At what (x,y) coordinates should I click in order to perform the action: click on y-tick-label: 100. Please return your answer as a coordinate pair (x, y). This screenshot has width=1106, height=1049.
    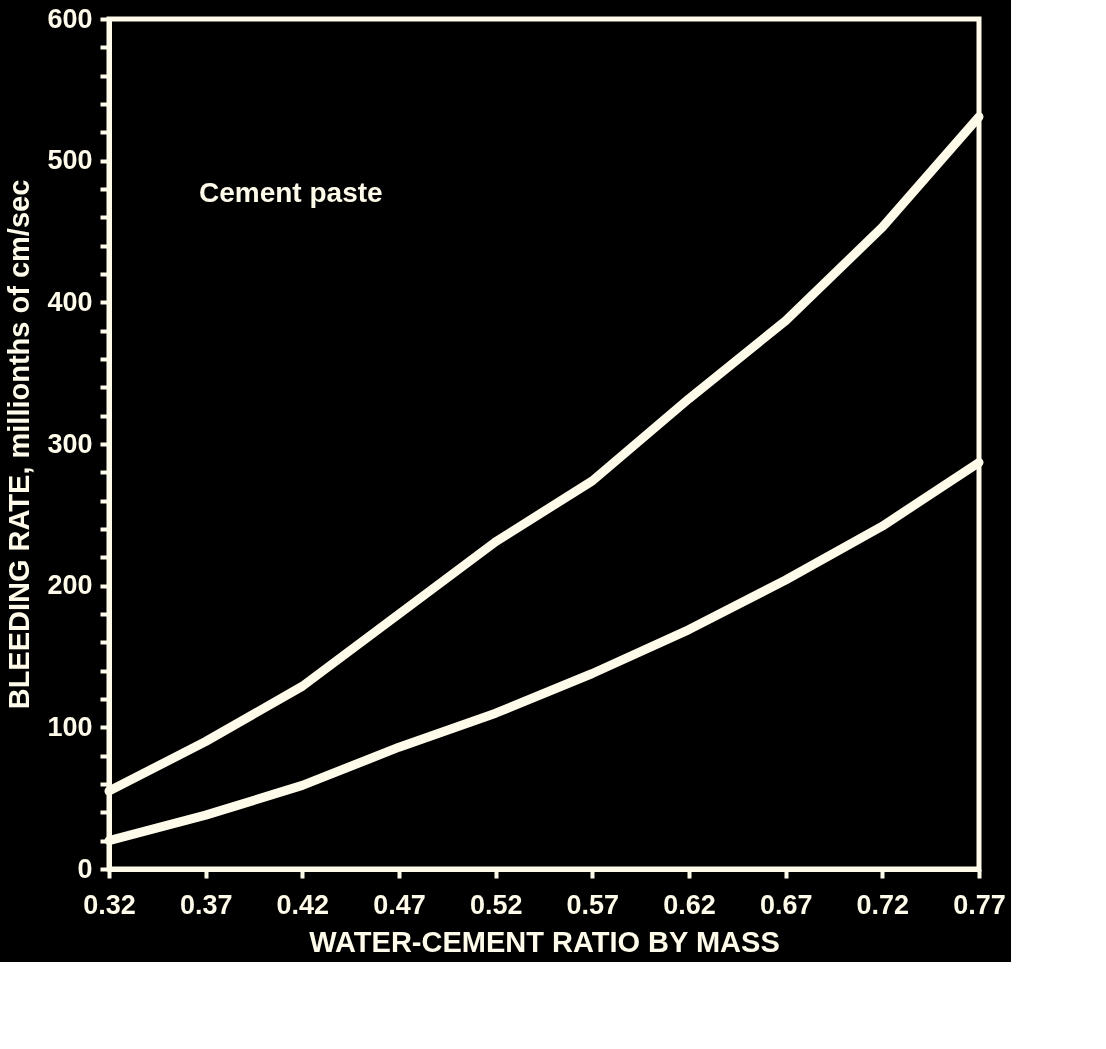
    Looking at the image, I should click on (70, 726).